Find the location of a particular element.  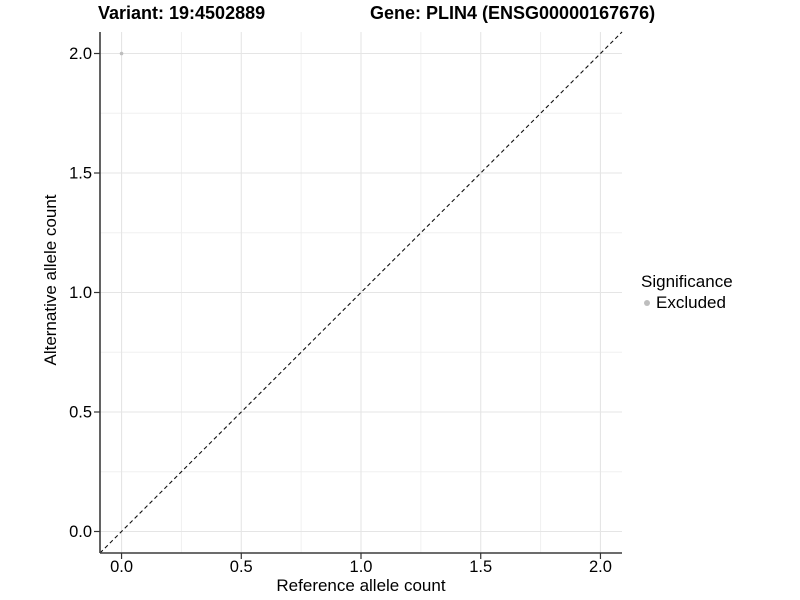

legend: Significance Excluded is located at coordinates (687, 292).